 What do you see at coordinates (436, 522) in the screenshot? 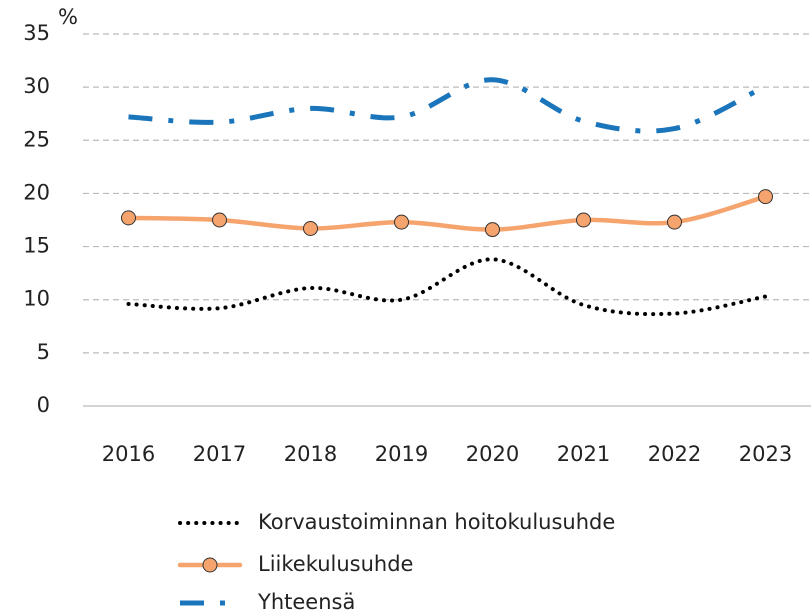
I see `legend-label: Korvaustoiminnan hoitokulusuhde` at bounding box center [436, 522].